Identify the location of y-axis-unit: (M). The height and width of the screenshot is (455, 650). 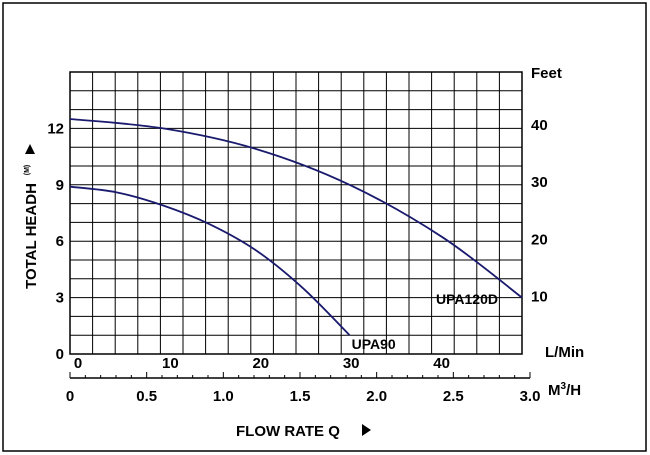
(27, 170).